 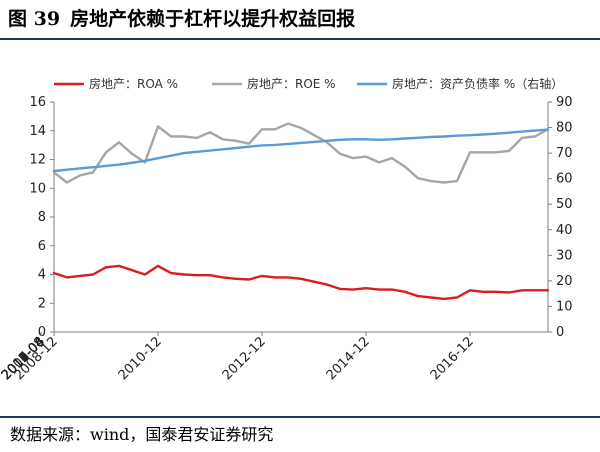 I want to click on top-rule, so click(x=300, y=39).